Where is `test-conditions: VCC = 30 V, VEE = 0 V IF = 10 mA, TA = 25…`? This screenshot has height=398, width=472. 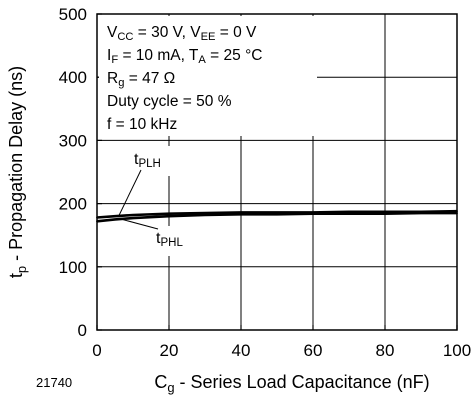
test-conditions: VCC = 30 V, VEE = 0 V IF = 10 mA, TA = 25… is located at coordinates (208, 76).